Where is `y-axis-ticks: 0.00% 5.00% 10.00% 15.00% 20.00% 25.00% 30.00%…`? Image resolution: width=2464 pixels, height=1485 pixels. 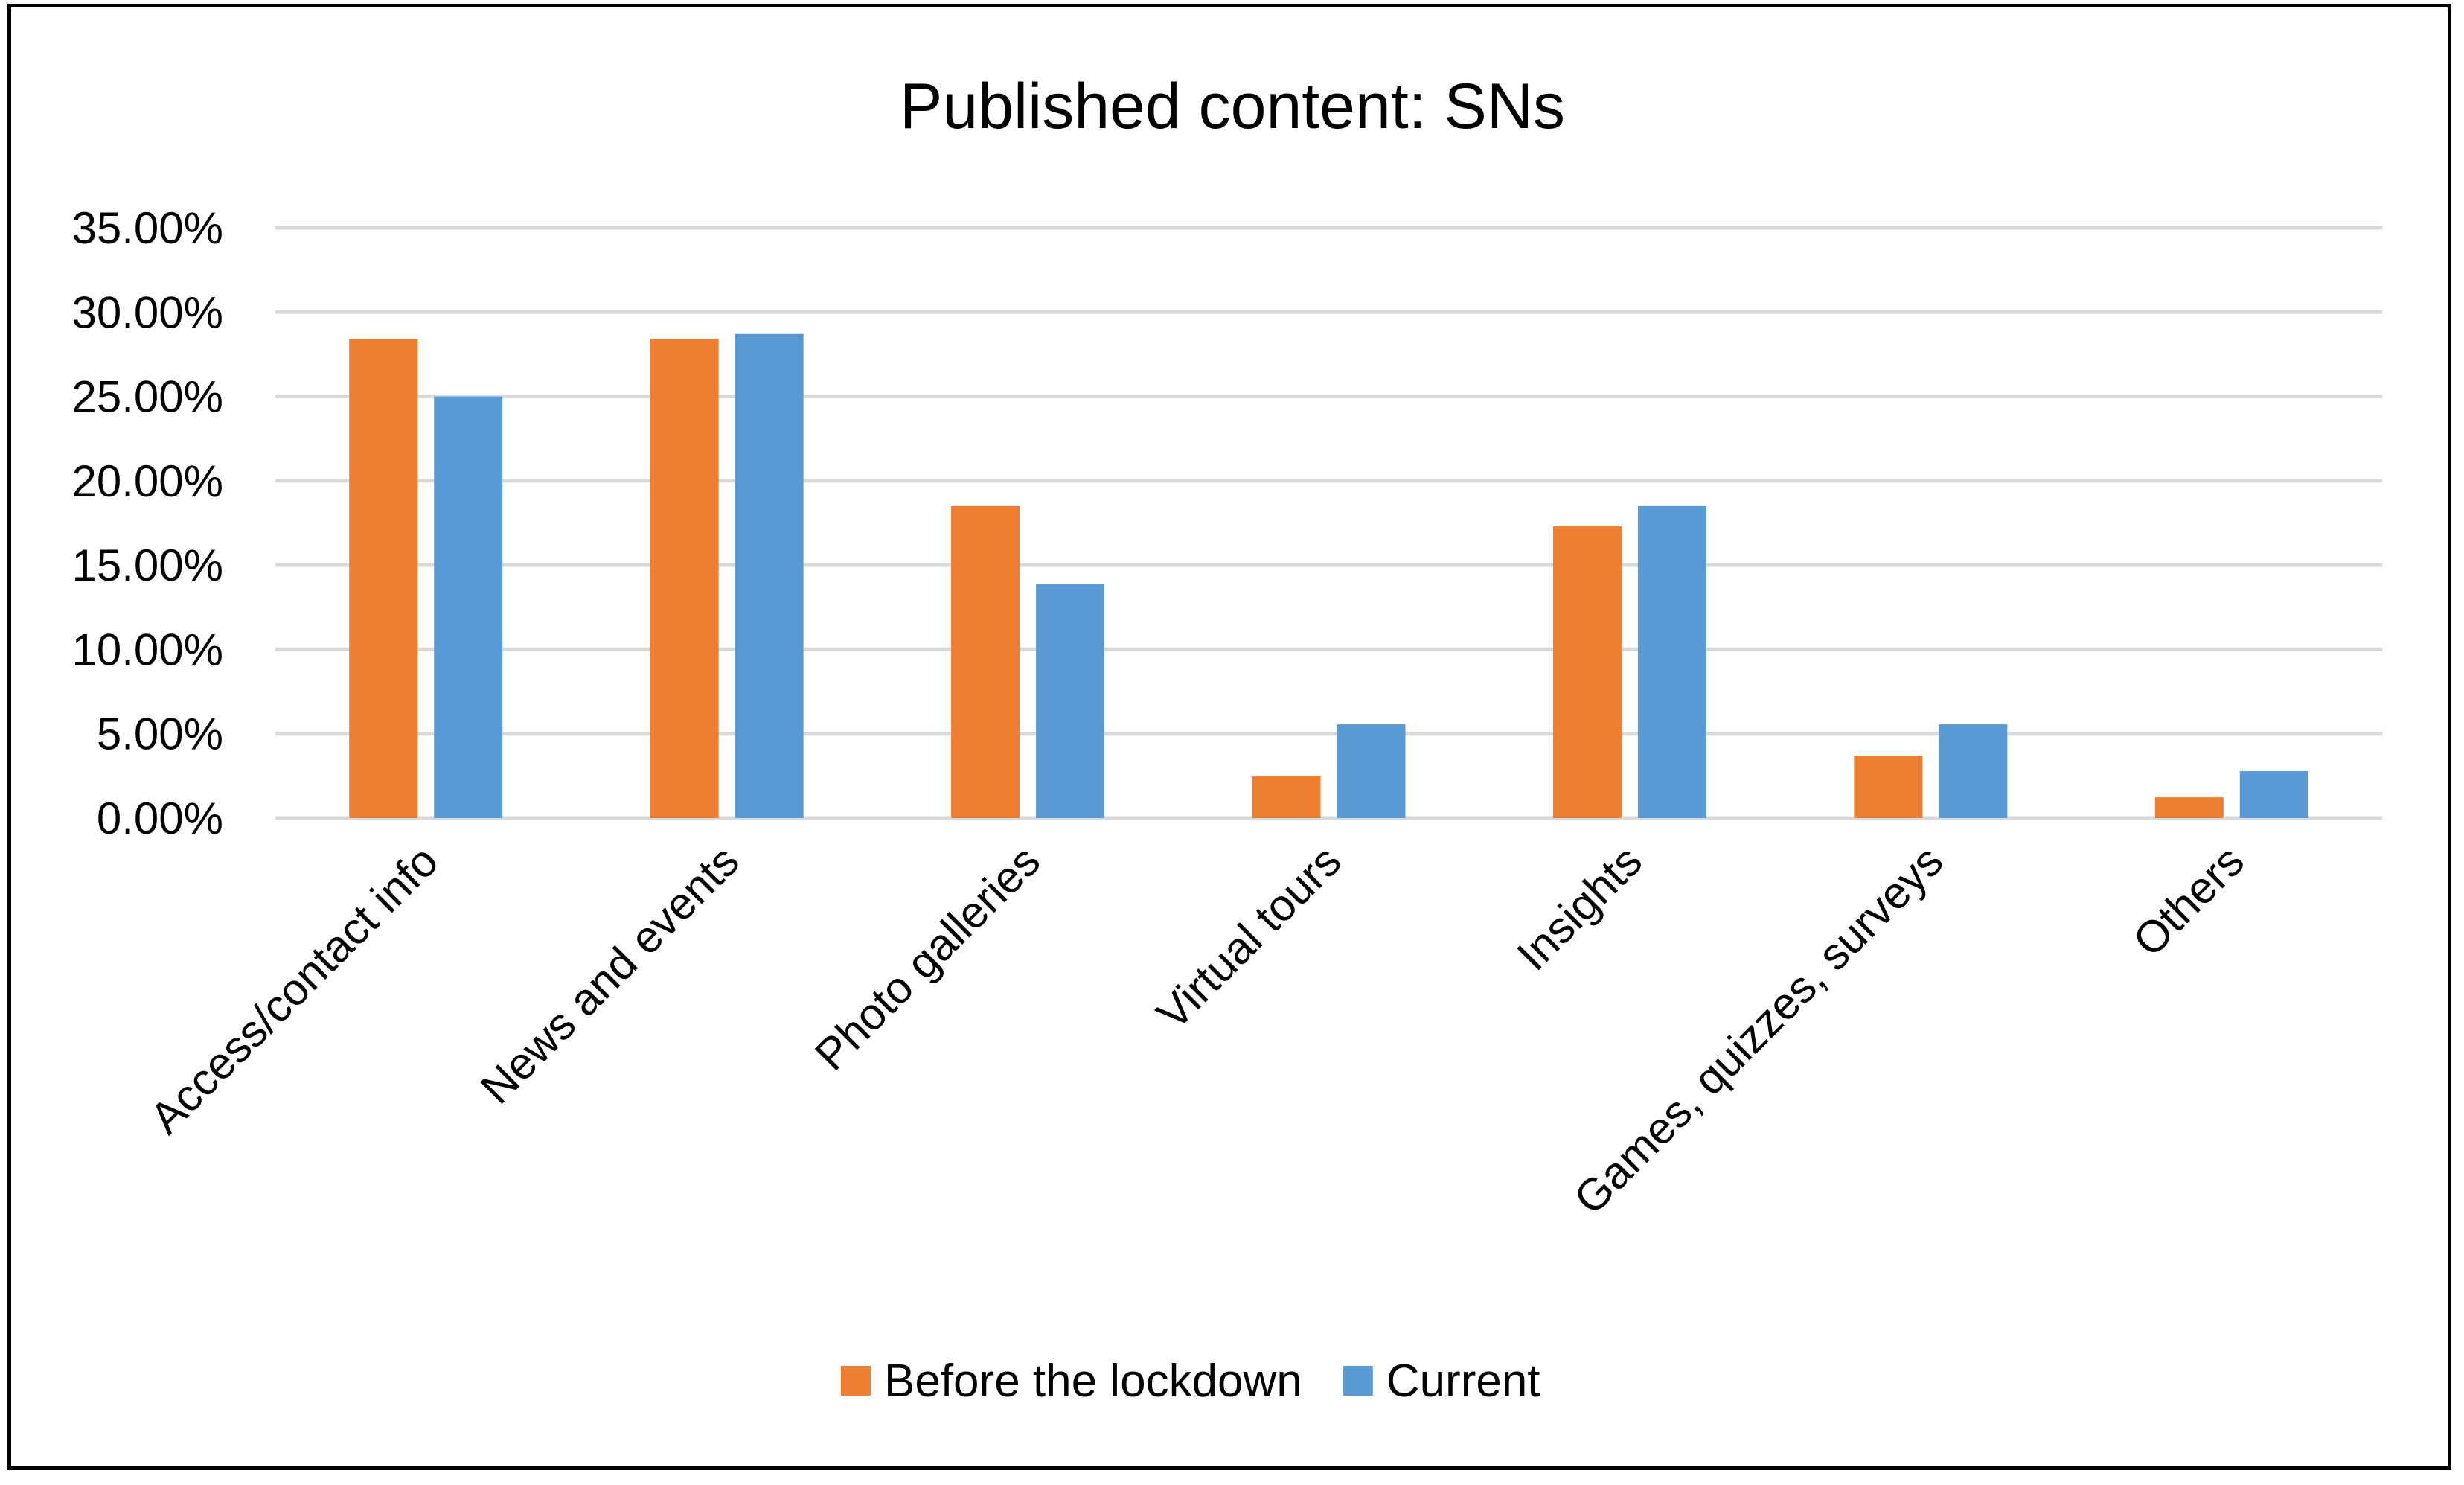
y-axis-ticks: 0.00% 5.00% 10.00% 15.00% 20.00% 25.00% 30.00%… is located at coordinates (148, 523).